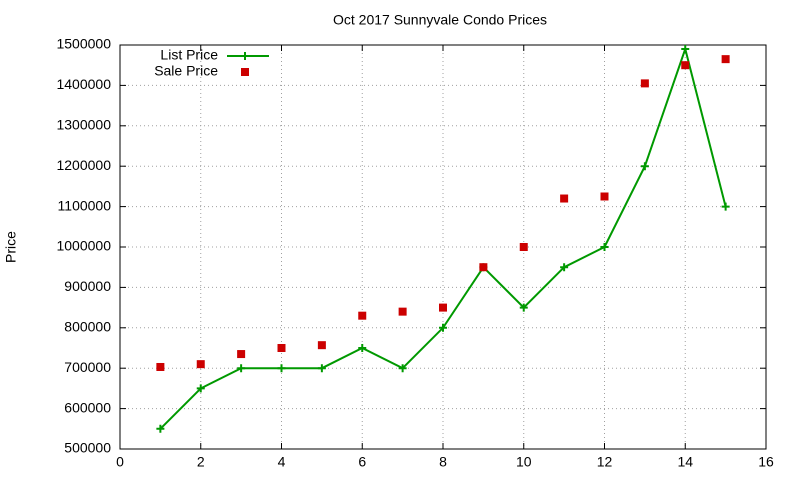 Image resolution: width=800 pixels, height=480 pixels. Describe the element at coordinates (83, 84) in the screenshot. I see `y-tick-label: 1400000` at that location.